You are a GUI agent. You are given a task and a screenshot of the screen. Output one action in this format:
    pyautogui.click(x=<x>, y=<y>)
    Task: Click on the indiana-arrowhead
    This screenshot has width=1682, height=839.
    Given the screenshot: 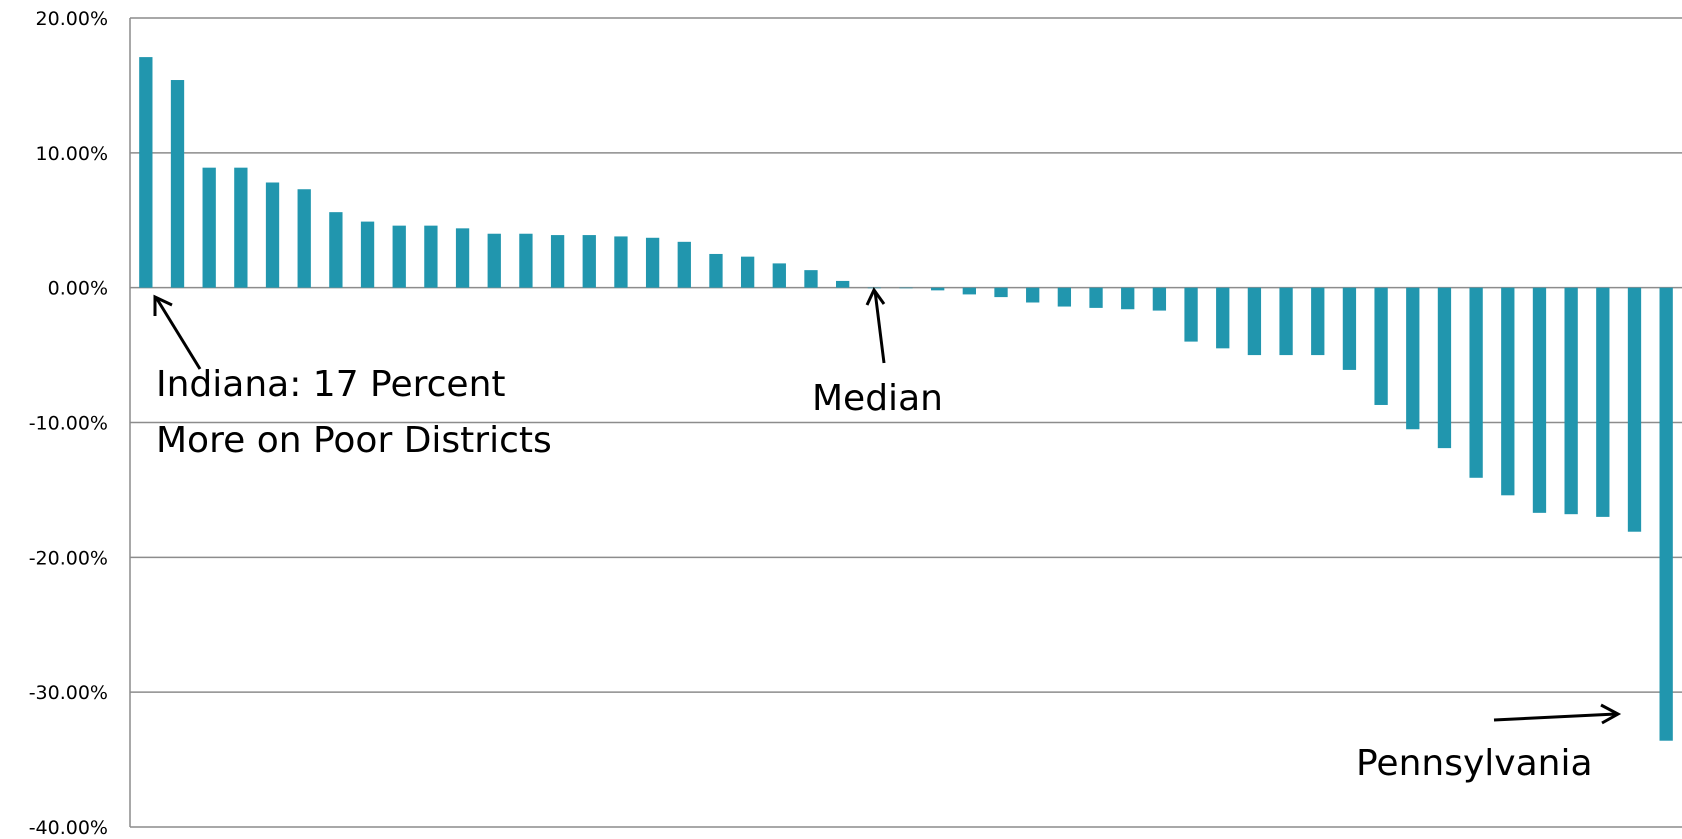 What is the action you would take?
    pyautogui.click(x=163, y=305)
    